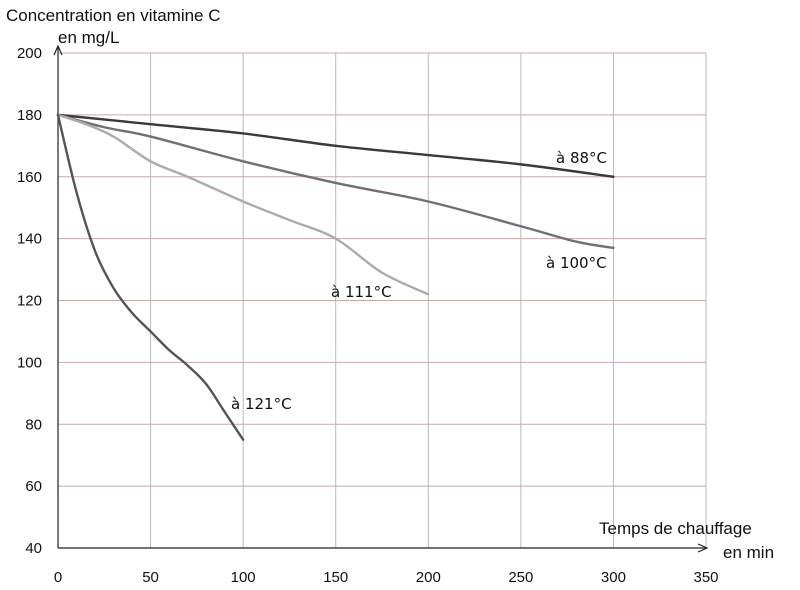 The height and width of the screenshot is (590, 800). Describe the element at coordinates (58, 577) in the screenshot. I see `x-tick-label: 0` at that location.